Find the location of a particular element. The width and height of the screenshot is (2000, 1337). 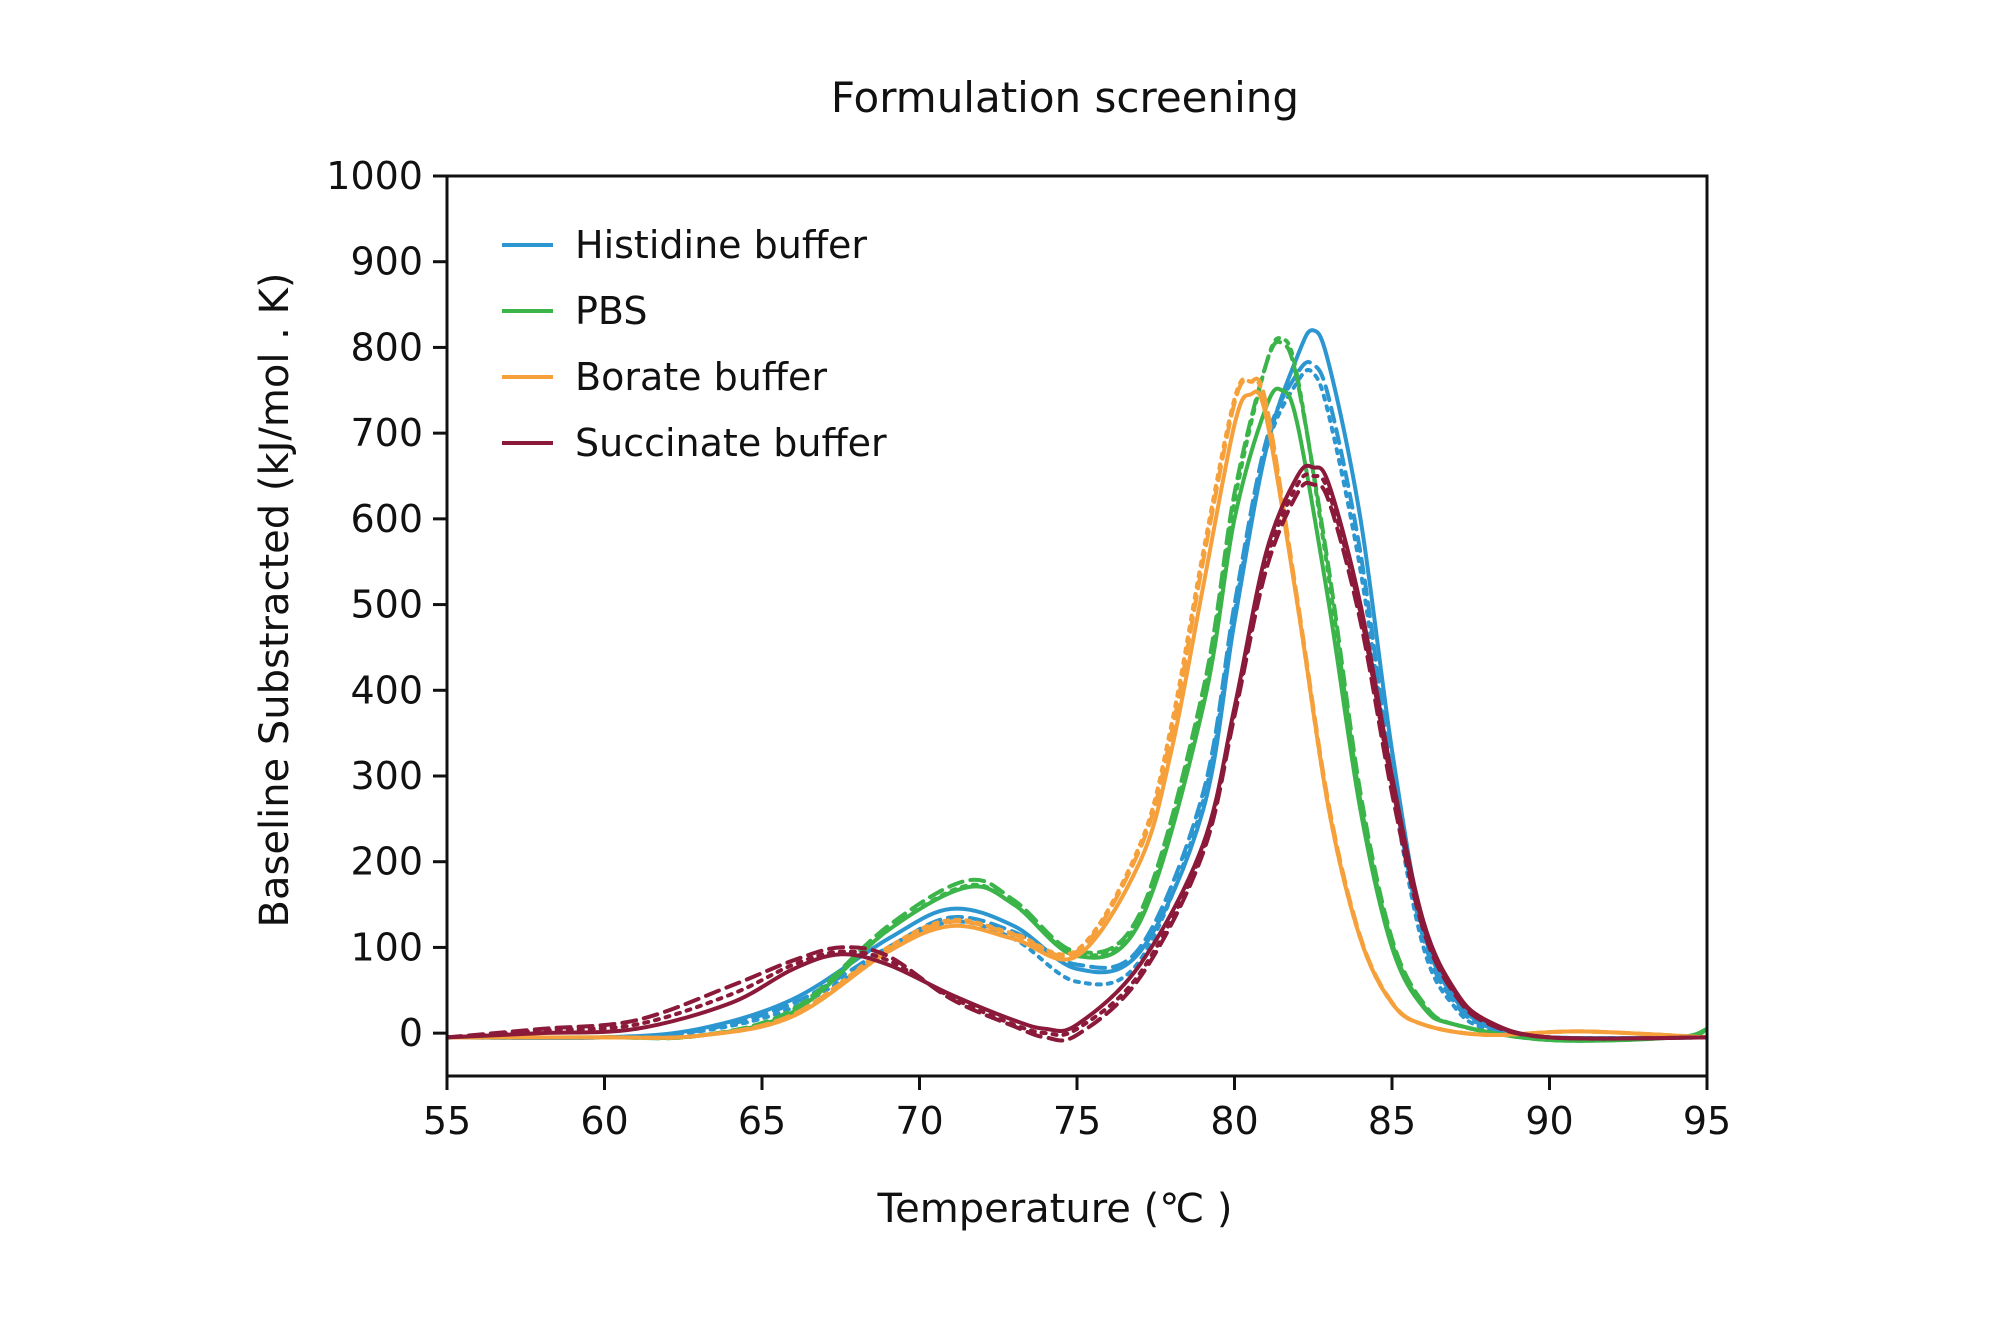

y-tick-label: 400 is located at coordinates (386, 690).